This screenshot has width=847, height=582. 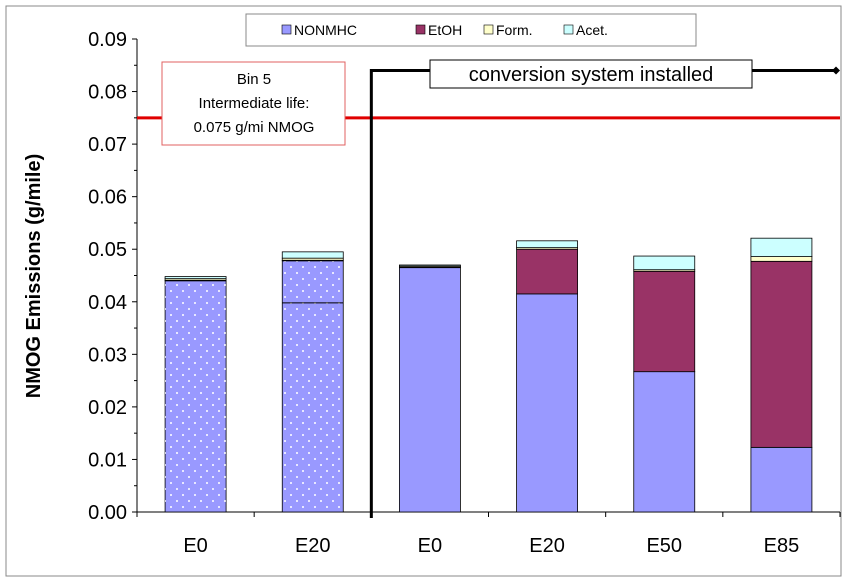 I want to click on conversion-label-box, so click(x=591, y=74).